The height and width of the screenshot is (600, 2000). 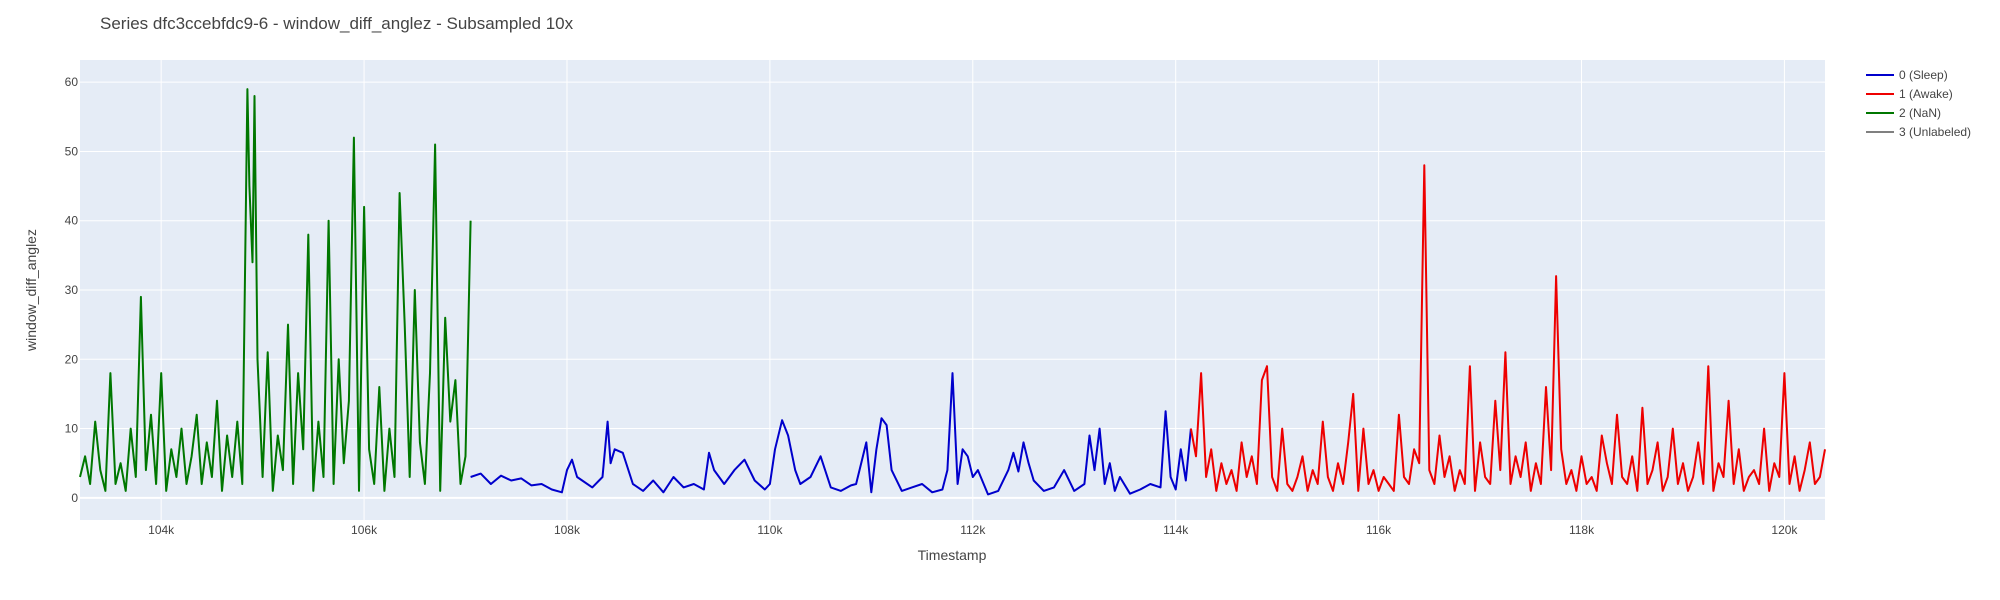 I want to click on x-tick-label: 112k, so click(x=973, y=530).